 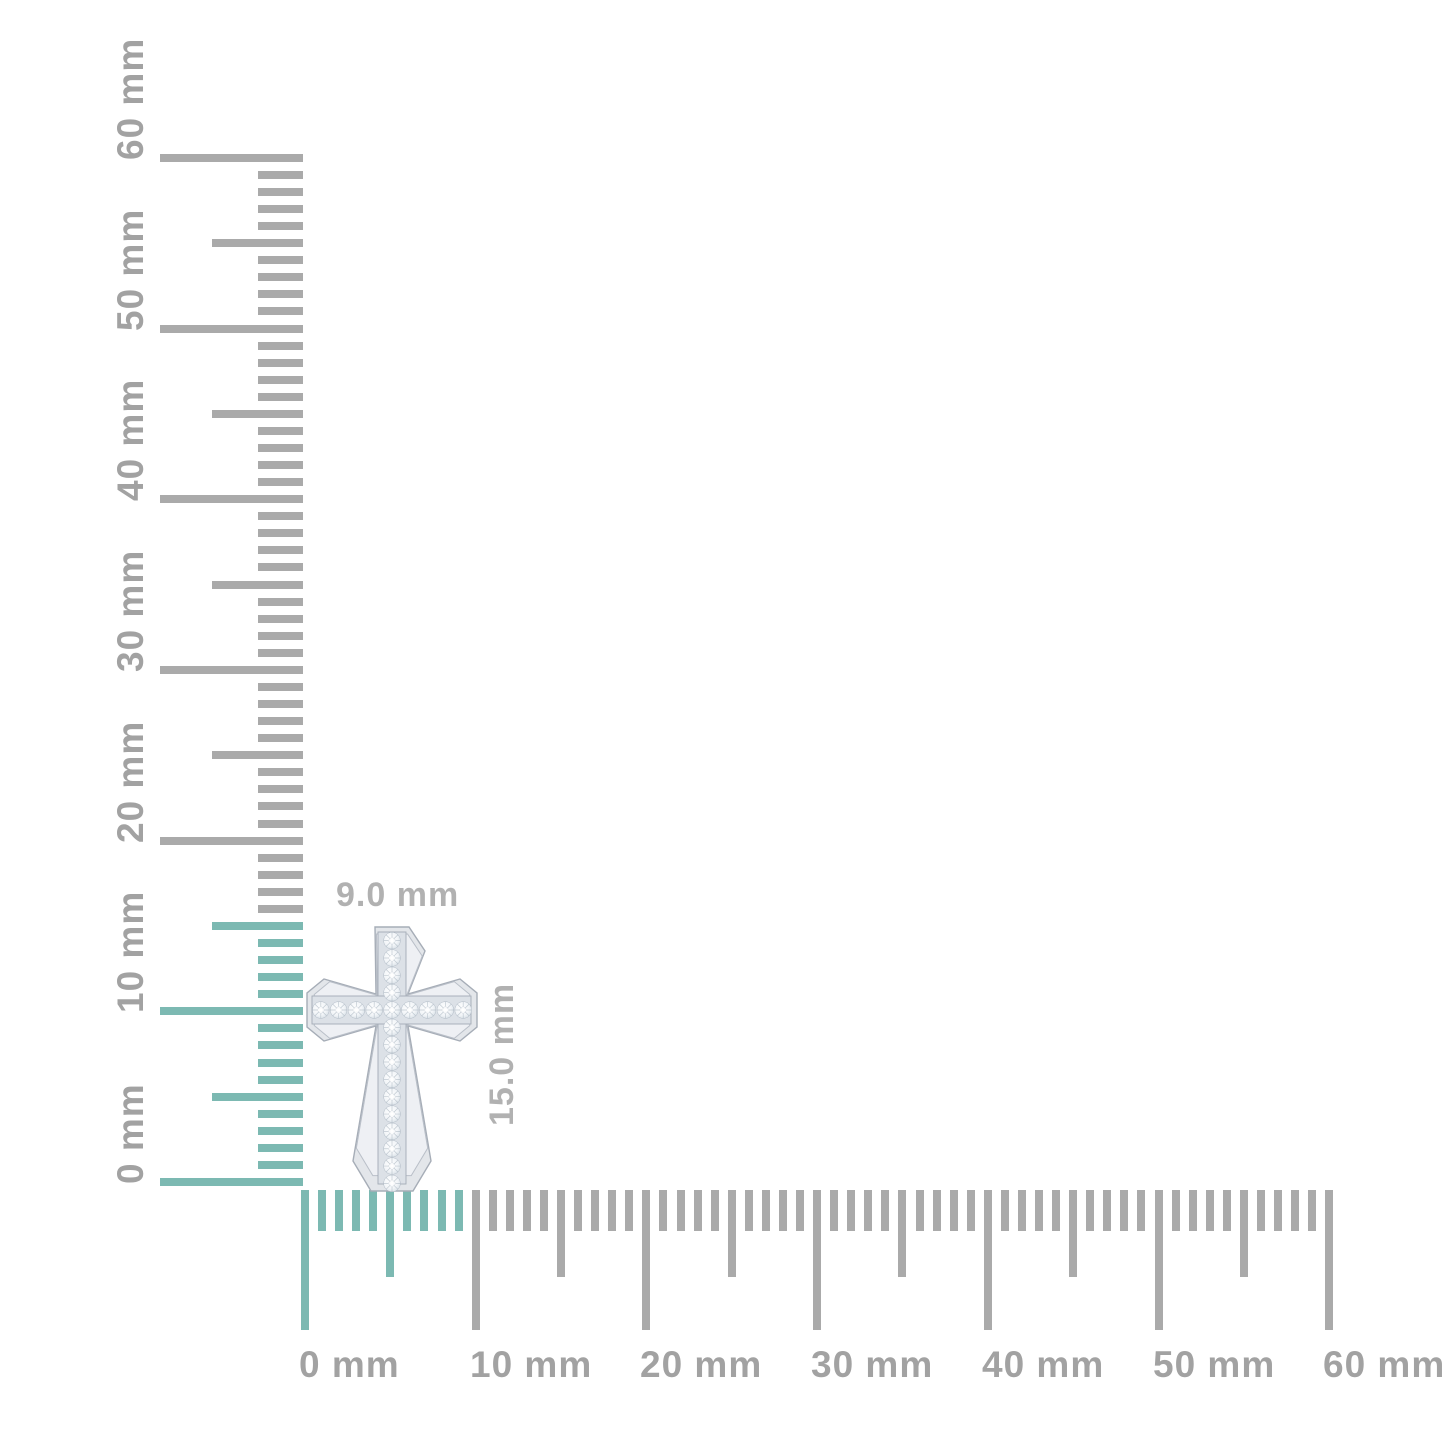 What do you see at coordinates (502, 1054) in the screenshot?
I see `height-dimension-label: 15.0 mm` at bounding box center [502, 1054].